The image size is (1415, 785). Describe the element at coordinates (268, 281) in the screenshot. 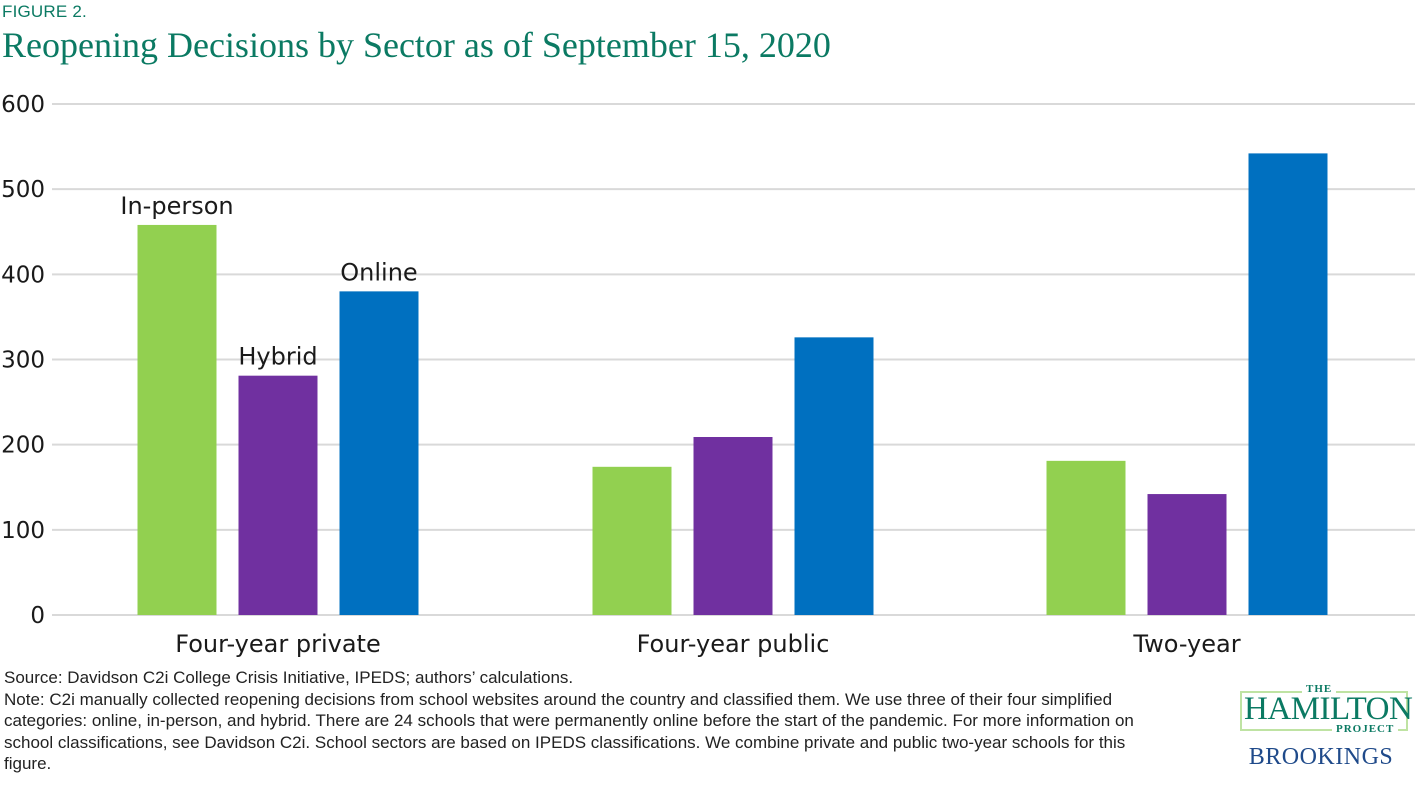

I see `series-labels: In-person Hybrid Online` at that location.